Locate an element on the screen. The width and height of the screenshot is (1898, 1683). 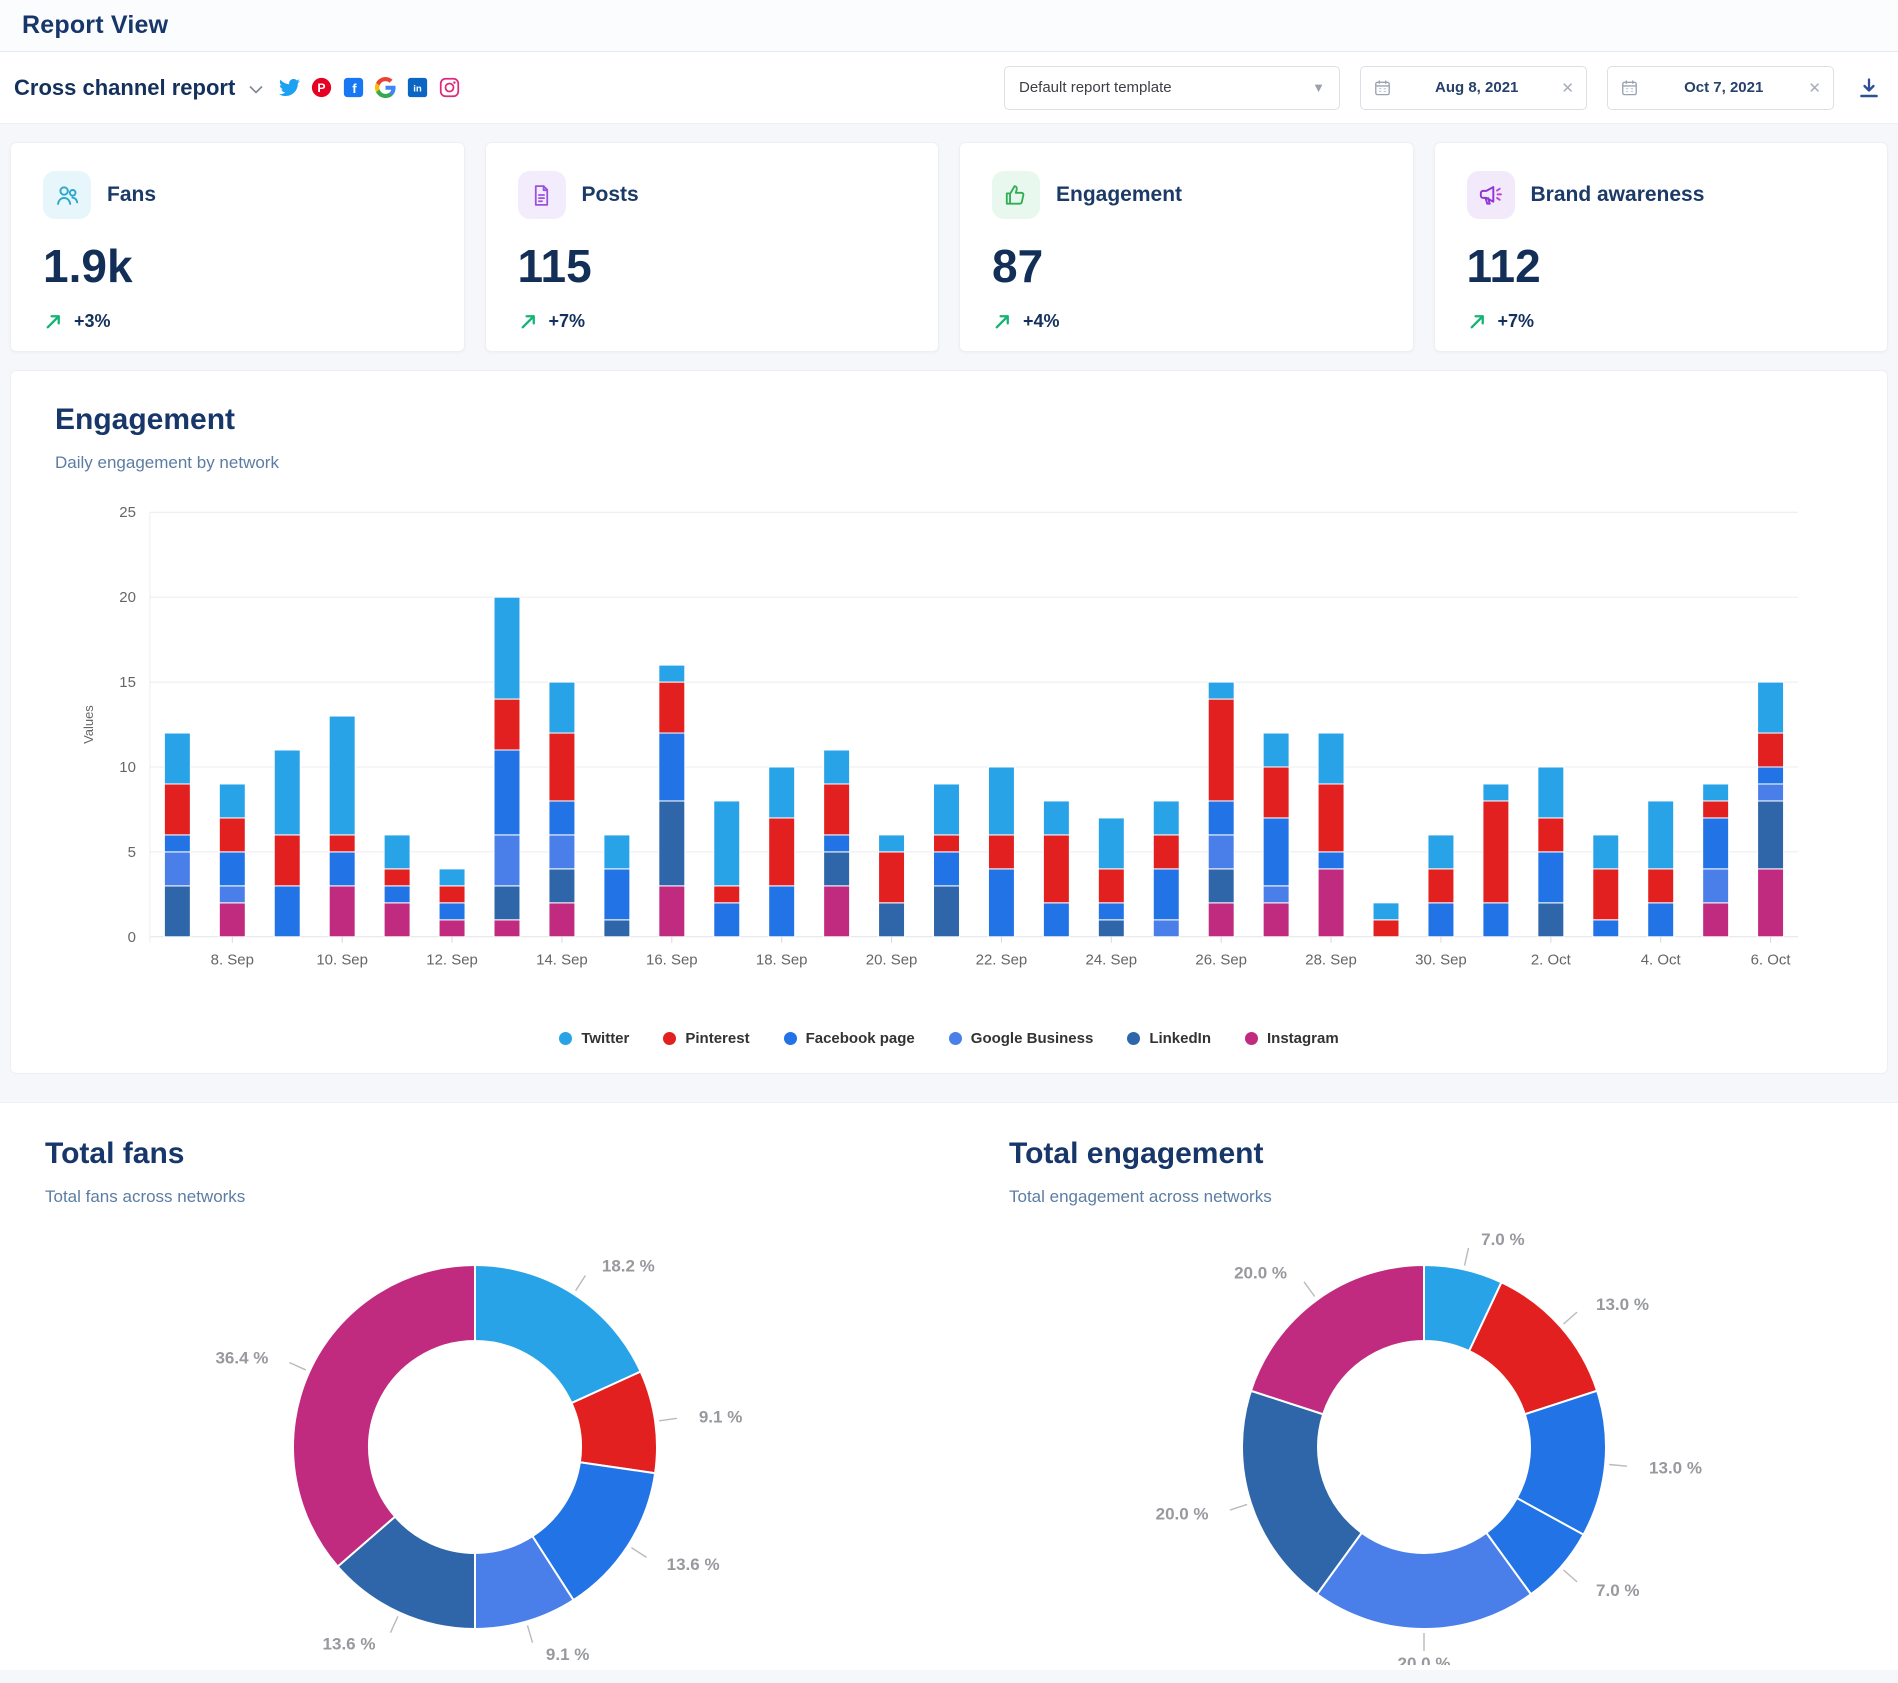
legend-item-facebook-page: Facebook page is located at coordinates (849, 1038).